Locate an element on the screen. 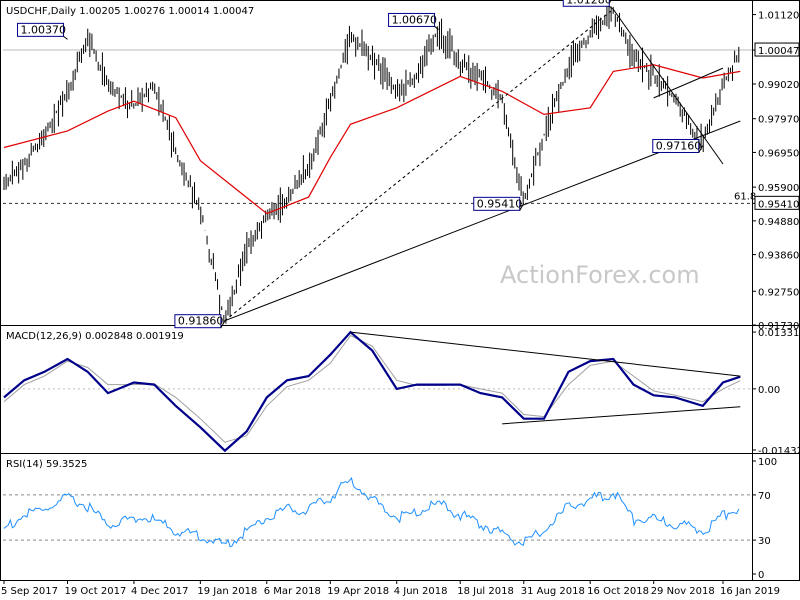 The image size is (800, 600). price-y-tick-label: 0.95900 is located at coordinates (778, 188).